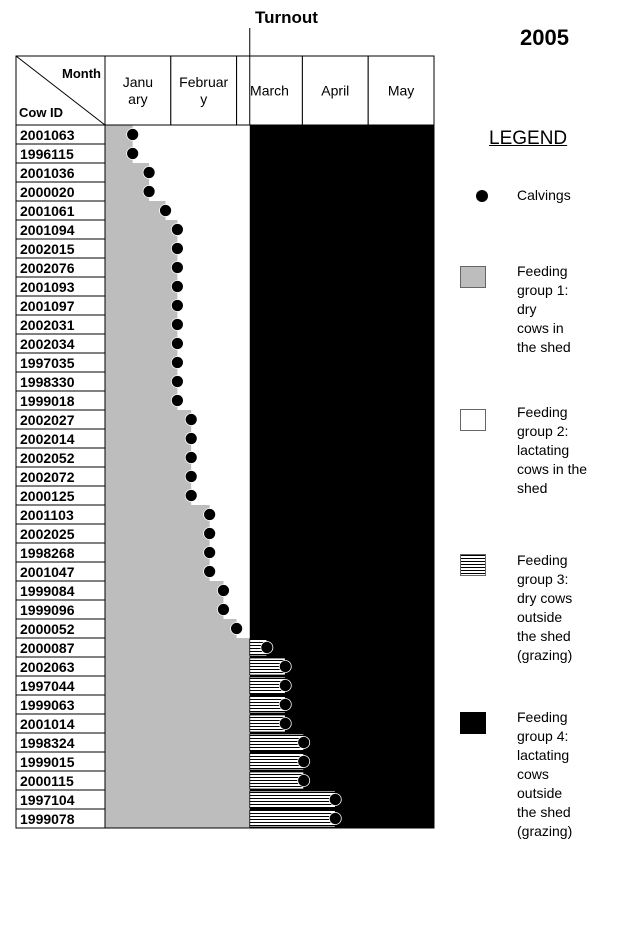 The image size is (621, 925). What do you see at coordinates (47, 705) in the screenshot?
I see `cow-id-label: 1999063` at bounding box center [47, 705].